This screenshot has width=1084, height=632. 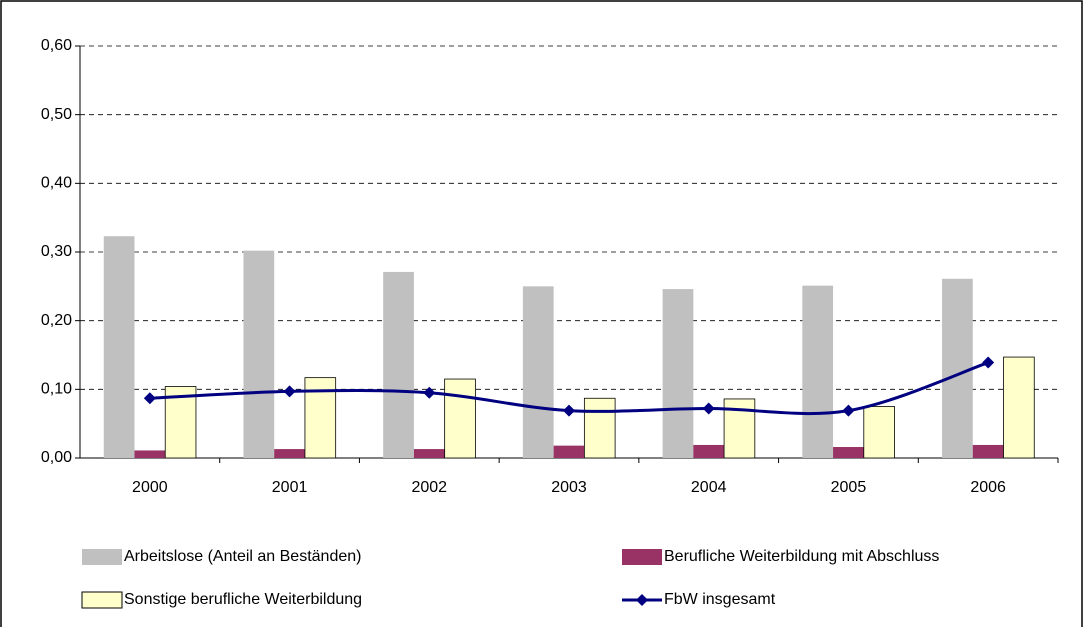 I want to click on x-tick-label: 2003, so click(x=569, y=487).